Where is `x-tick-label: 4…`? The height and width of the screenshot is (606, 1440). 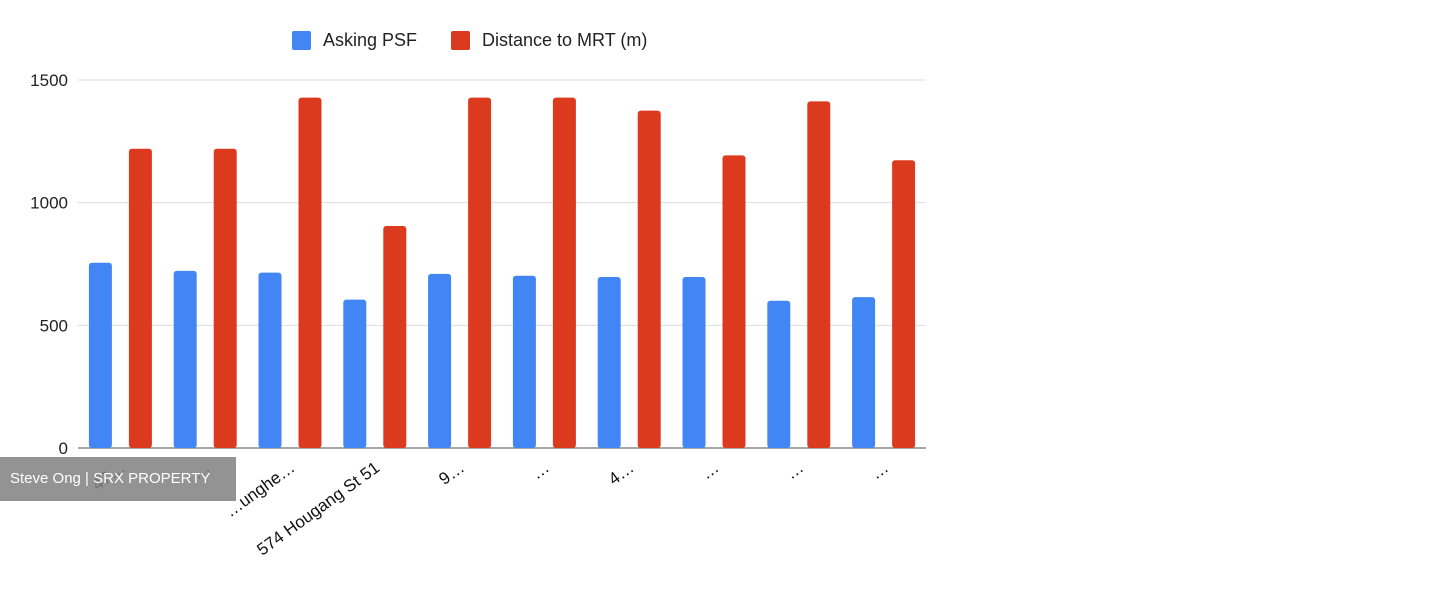
x-tick-label: 4… is located at coordinates (621, 473).